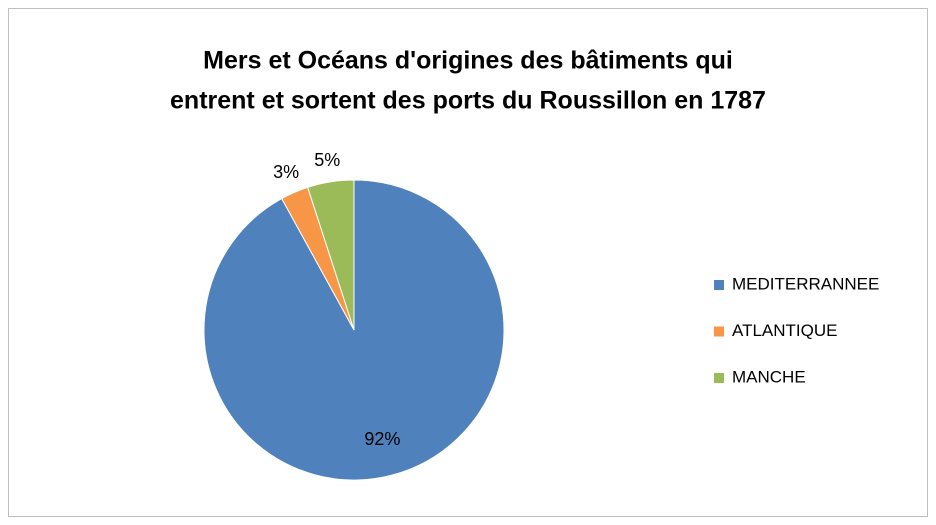  What do you see at coordinates (382, 439) in the screenshot?
I see `data-label: 92%` at bounding box center [382, 439].